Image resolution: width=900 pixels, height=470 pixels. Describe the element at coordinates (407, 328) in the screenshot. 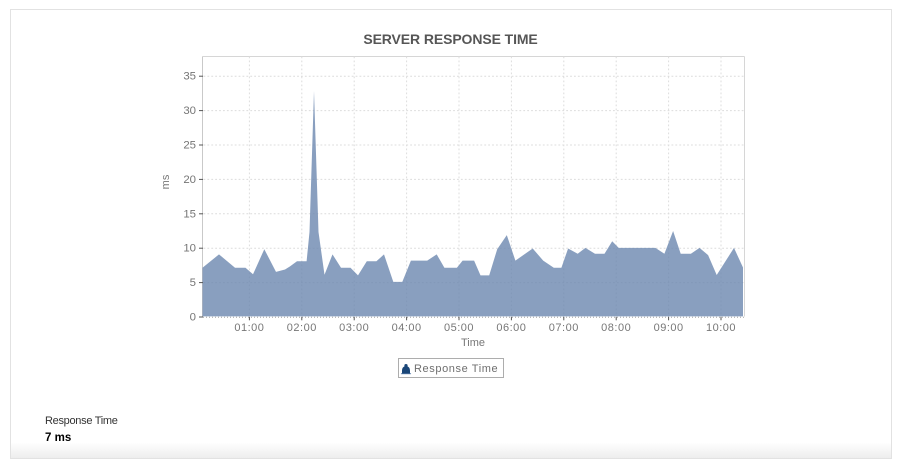

I see `svg-text: 04:00` at that location.